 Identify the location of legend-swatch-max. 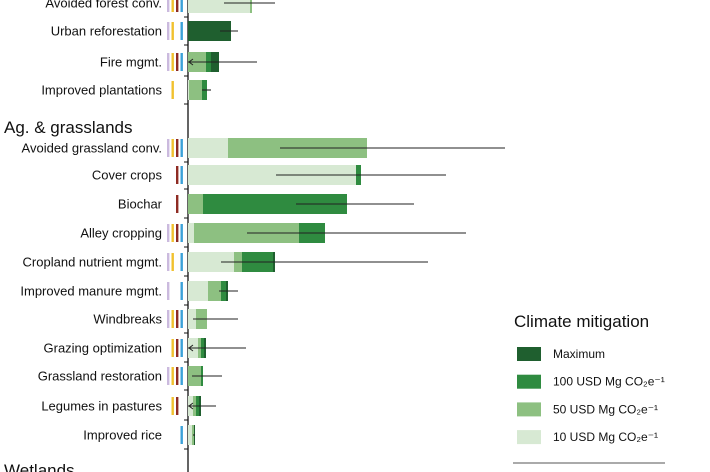
(529, 354).